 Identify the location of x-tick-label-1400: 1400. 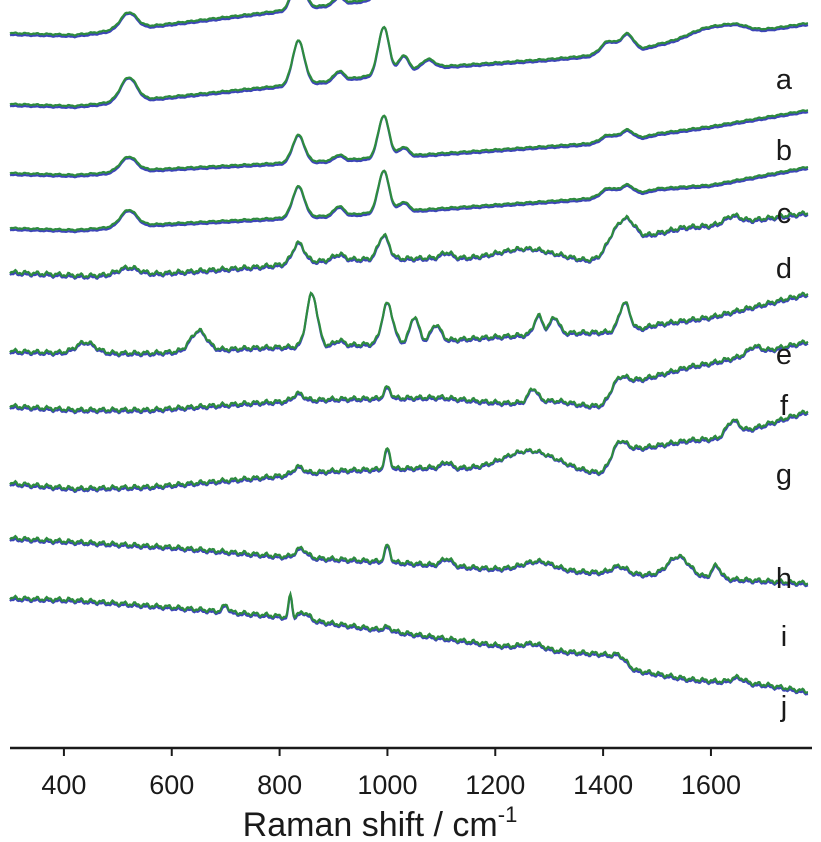
(603, 785).